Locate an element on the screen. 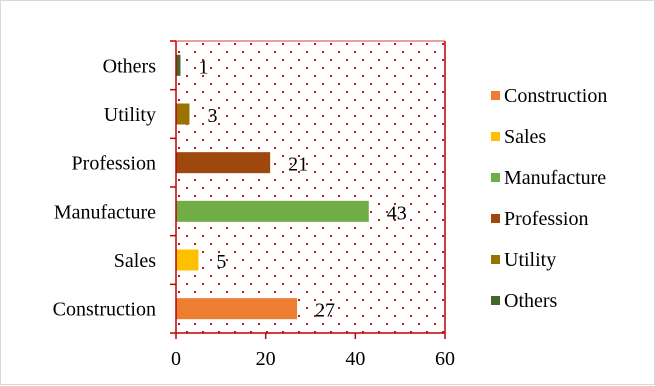 The image size is (655, 386). legend-swatch-manufacture is located at coordinates (495, 177).